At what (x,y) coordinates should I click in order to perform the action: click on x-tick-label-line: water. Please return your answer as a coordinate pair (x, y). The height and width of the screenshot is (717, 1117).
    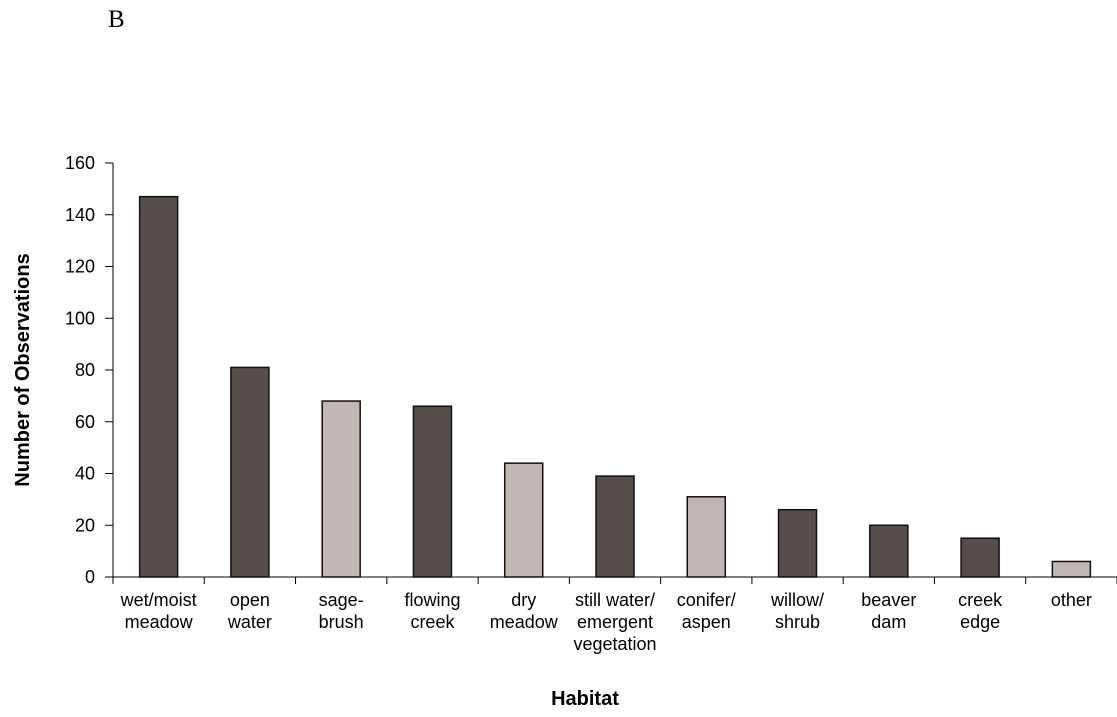
    Looking at the image, I should click on (249, 622).